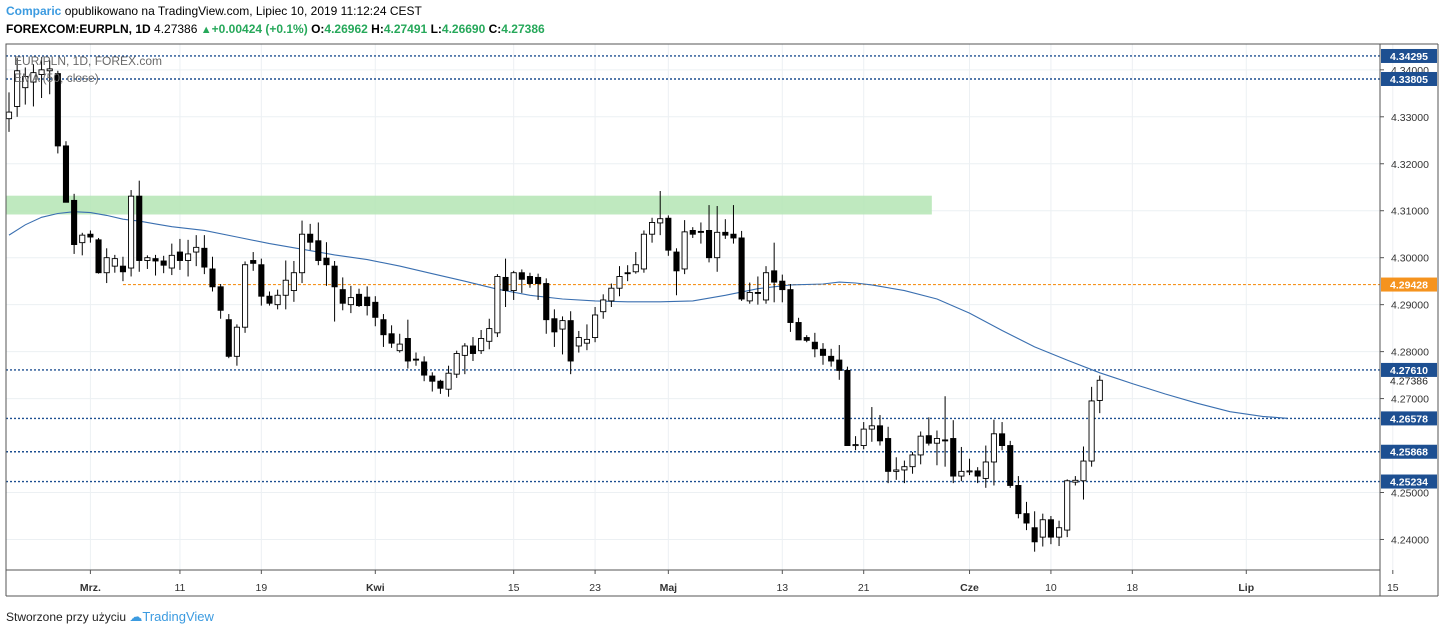 The height and width of the screenshot is (635, 1444). What do you see at coordinates (78, 29) in the screenshot?
I see `symbol-label: FOREXCOM:EURPLN, 1D` at bounding box center [78, 29].